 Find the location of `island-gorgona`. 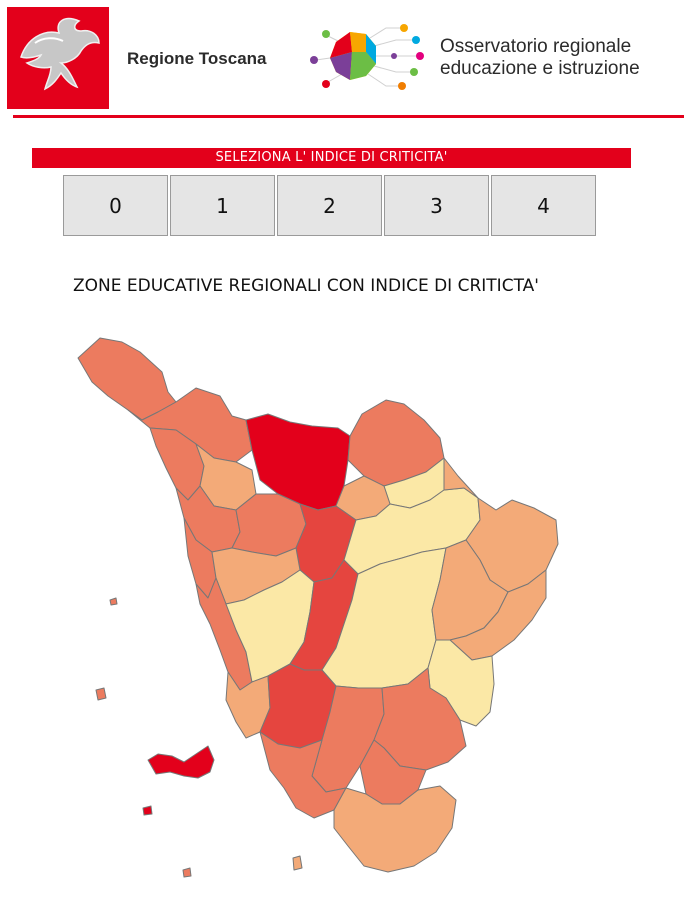

island-gorgona is located at coordinates (113, 601).